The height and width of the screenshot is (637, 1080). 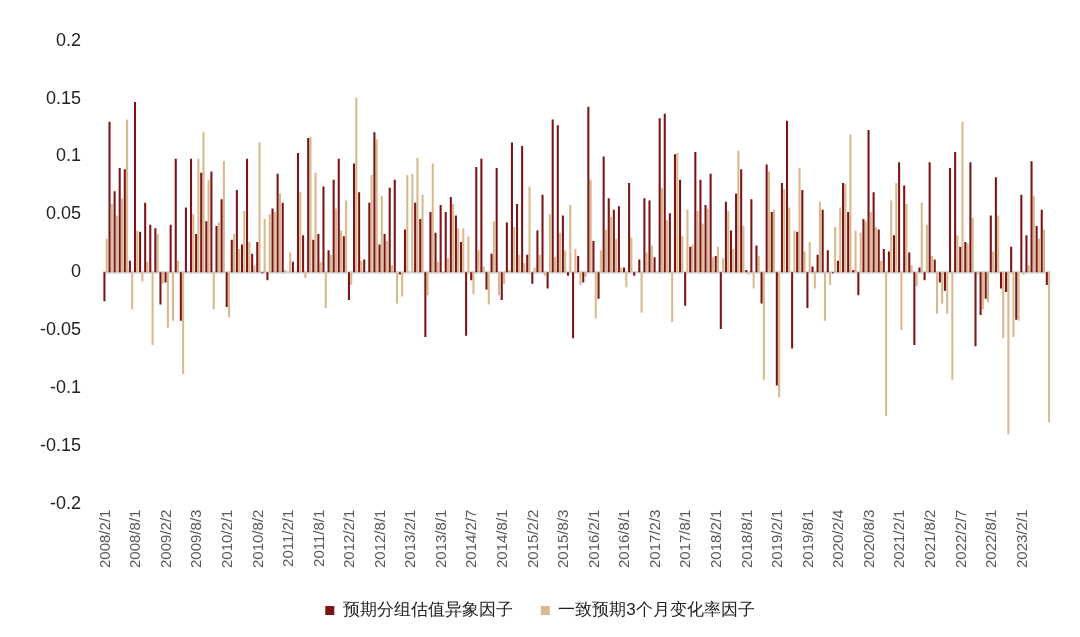 I want to click on x-tick-label: 2011/2/1, so click(x=288, y=538).